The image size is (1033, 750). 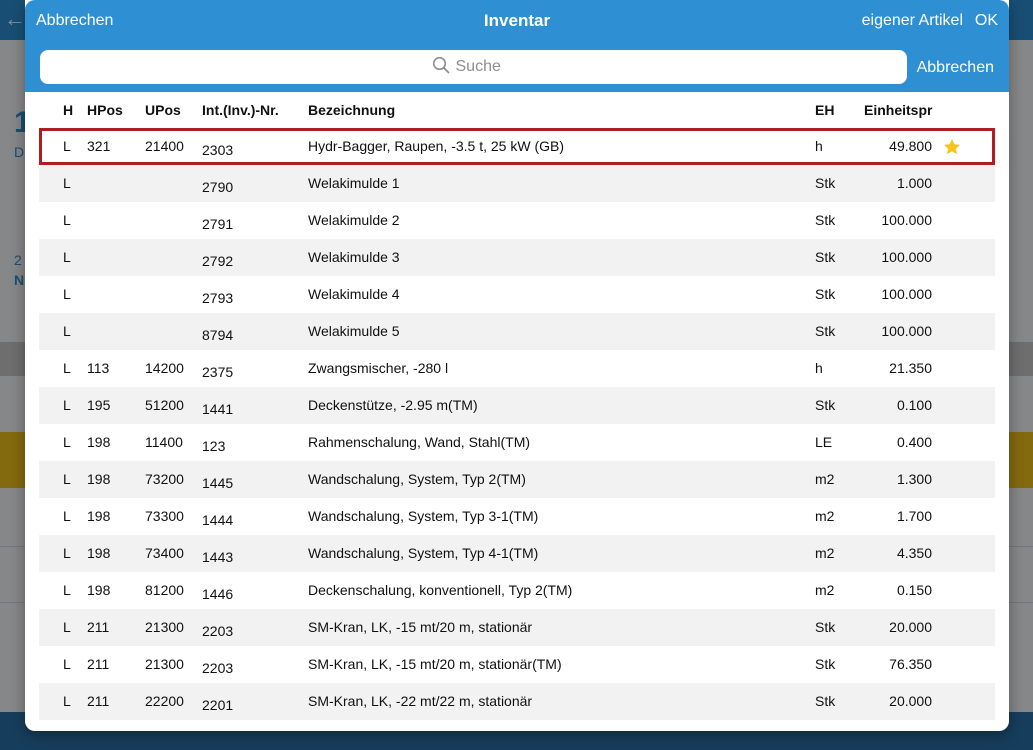 What do you see at coordinates (910, 664) in the screenshot?
I see `row-unit-price-cell: 76.350` at bounding box center [910, 664].